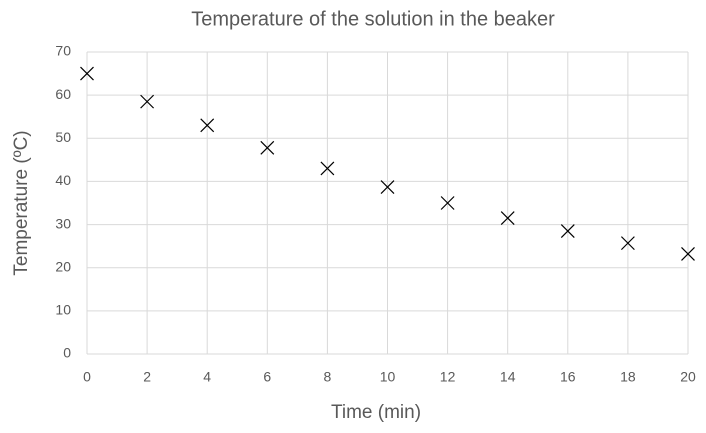 Image resolution: width=706 pixels, height=433 pixels. What do you see at coordinates (63, 223) in the screenshot?
I see `y-tick-label: 30` at bounding box center [63, 223].